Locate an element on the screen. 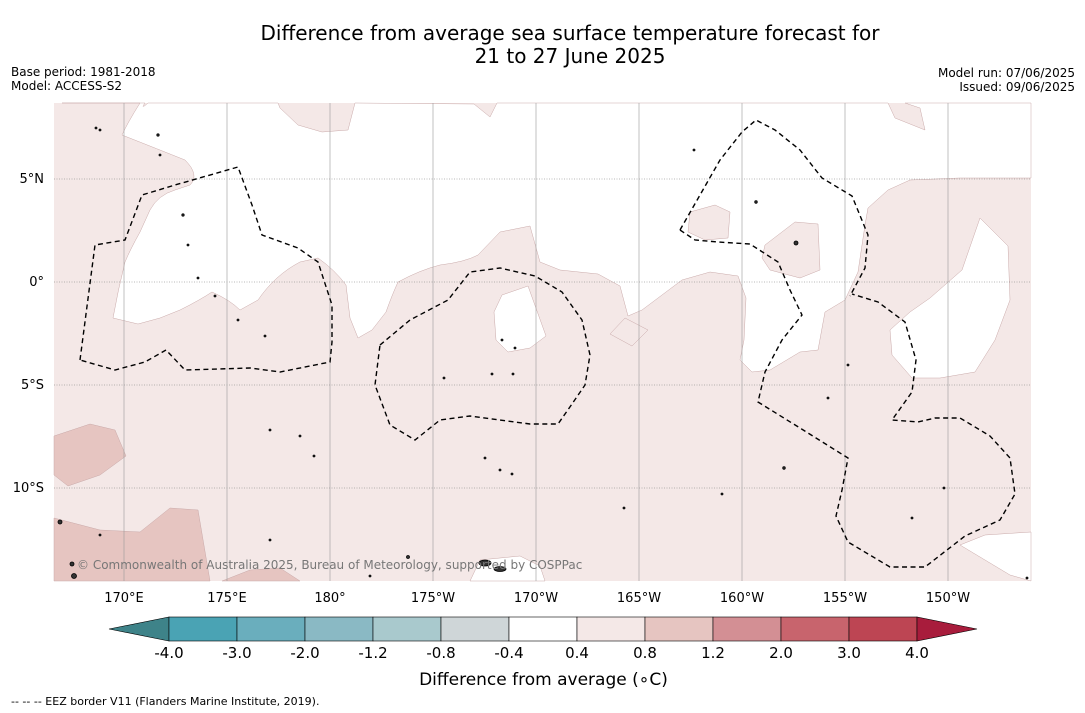 The image size is (1085, 713). model-name: Model: ACCESS-S2 is located at coordinates (67, 86).